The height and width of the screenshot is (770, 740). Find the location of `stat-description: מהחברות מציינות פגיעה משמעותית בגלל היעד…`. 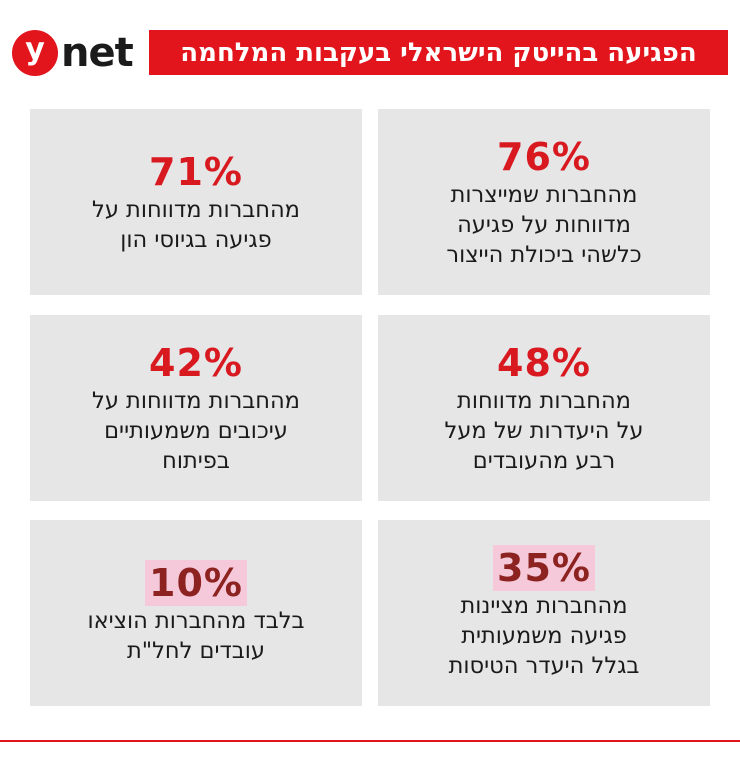

stat-description: מהחברות מציינות פגיעה משמעותית בגלל היעד… is located at coordinates (544, 636).